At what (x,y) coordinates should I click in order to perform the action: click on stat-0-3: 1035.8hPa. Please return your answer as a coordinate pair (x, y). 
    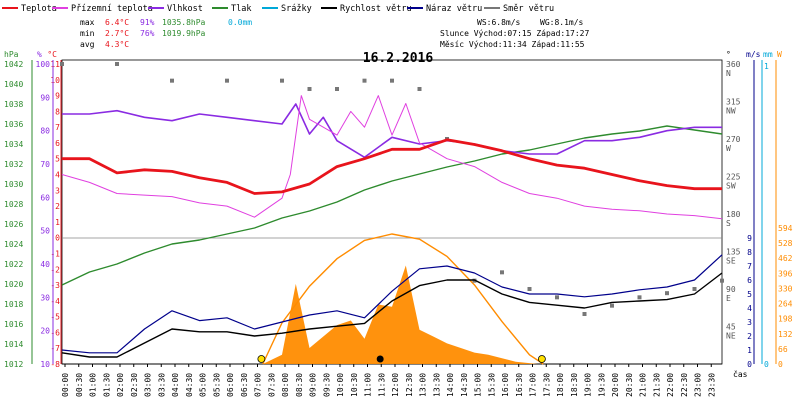
    Looking at the image, I should click on (184, 22).